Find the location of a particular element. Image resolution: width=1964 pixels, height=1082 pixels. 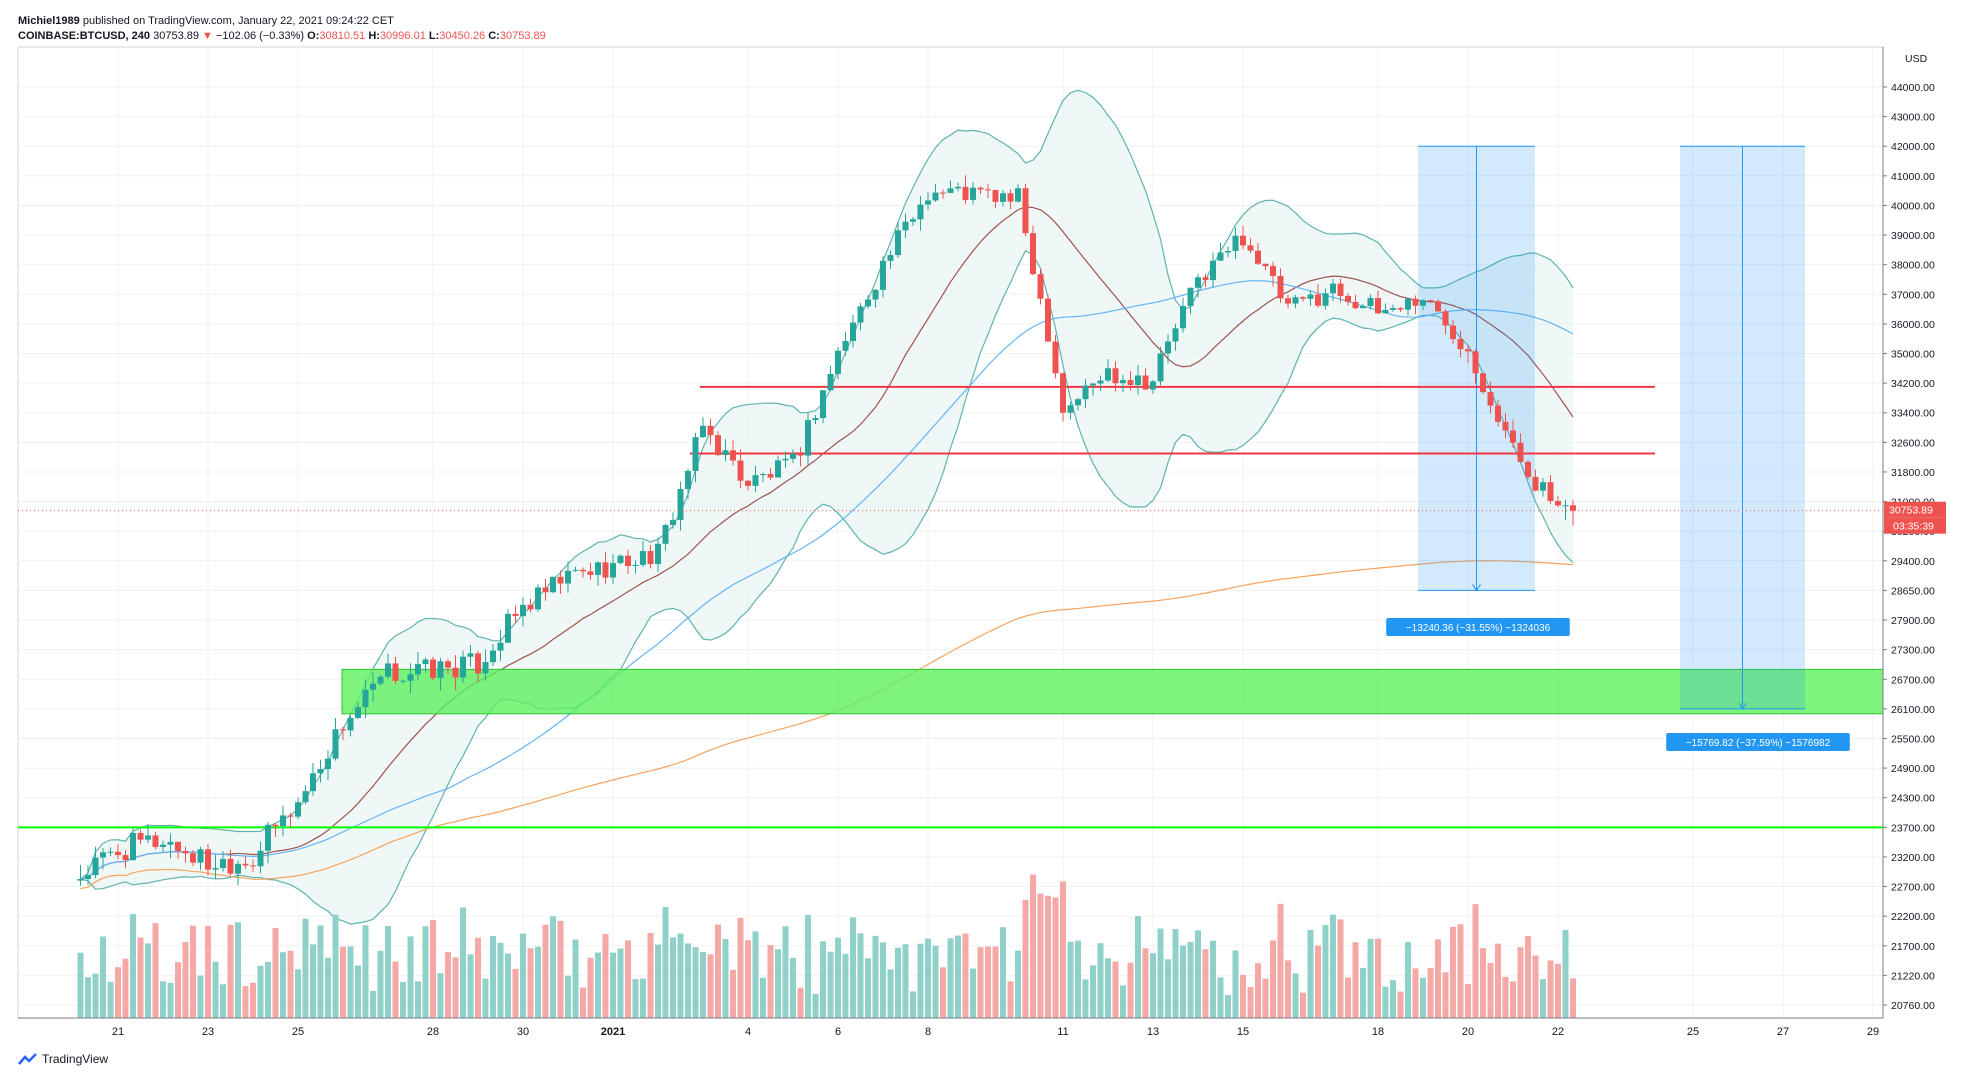

tradingview-brand: TradingView is located at coordinates (75, 1059).